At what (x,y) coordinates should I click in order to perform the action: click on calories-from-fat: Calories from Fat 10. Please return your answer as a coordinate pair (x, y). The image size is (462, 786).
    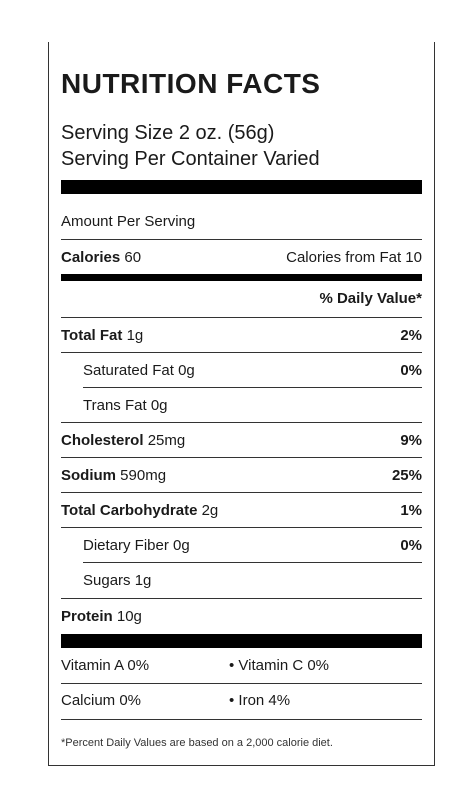
    Looking at the image, I should click on (354, 257).